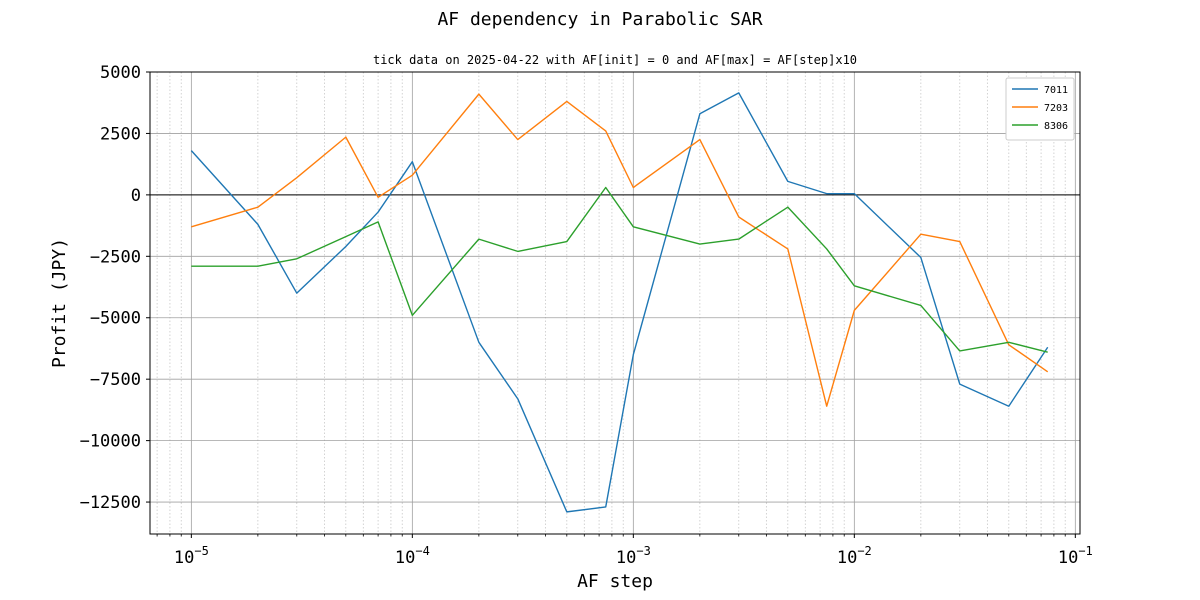  Describe the element at coordinates (110, 442) in the screenshot. I see `y-tick-label: −10000` at that location.